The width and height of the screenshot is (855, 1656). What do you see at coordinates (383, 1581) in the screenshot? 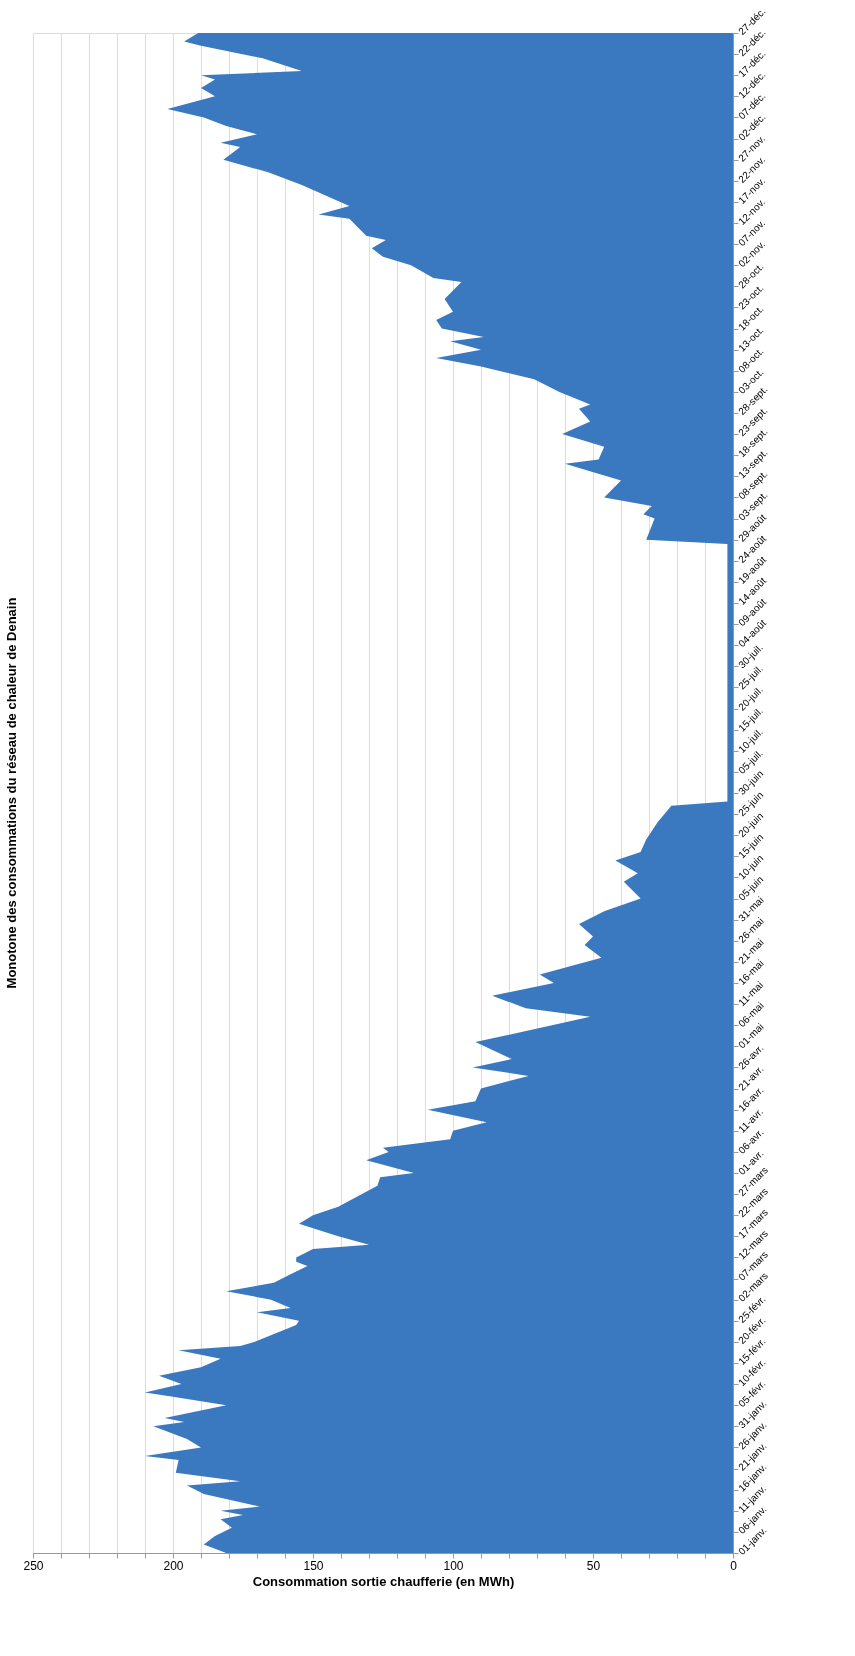
I see `x-axis-title: Consommation sortie chaufferie (en MWh)` at bounding box center [383, 1581].